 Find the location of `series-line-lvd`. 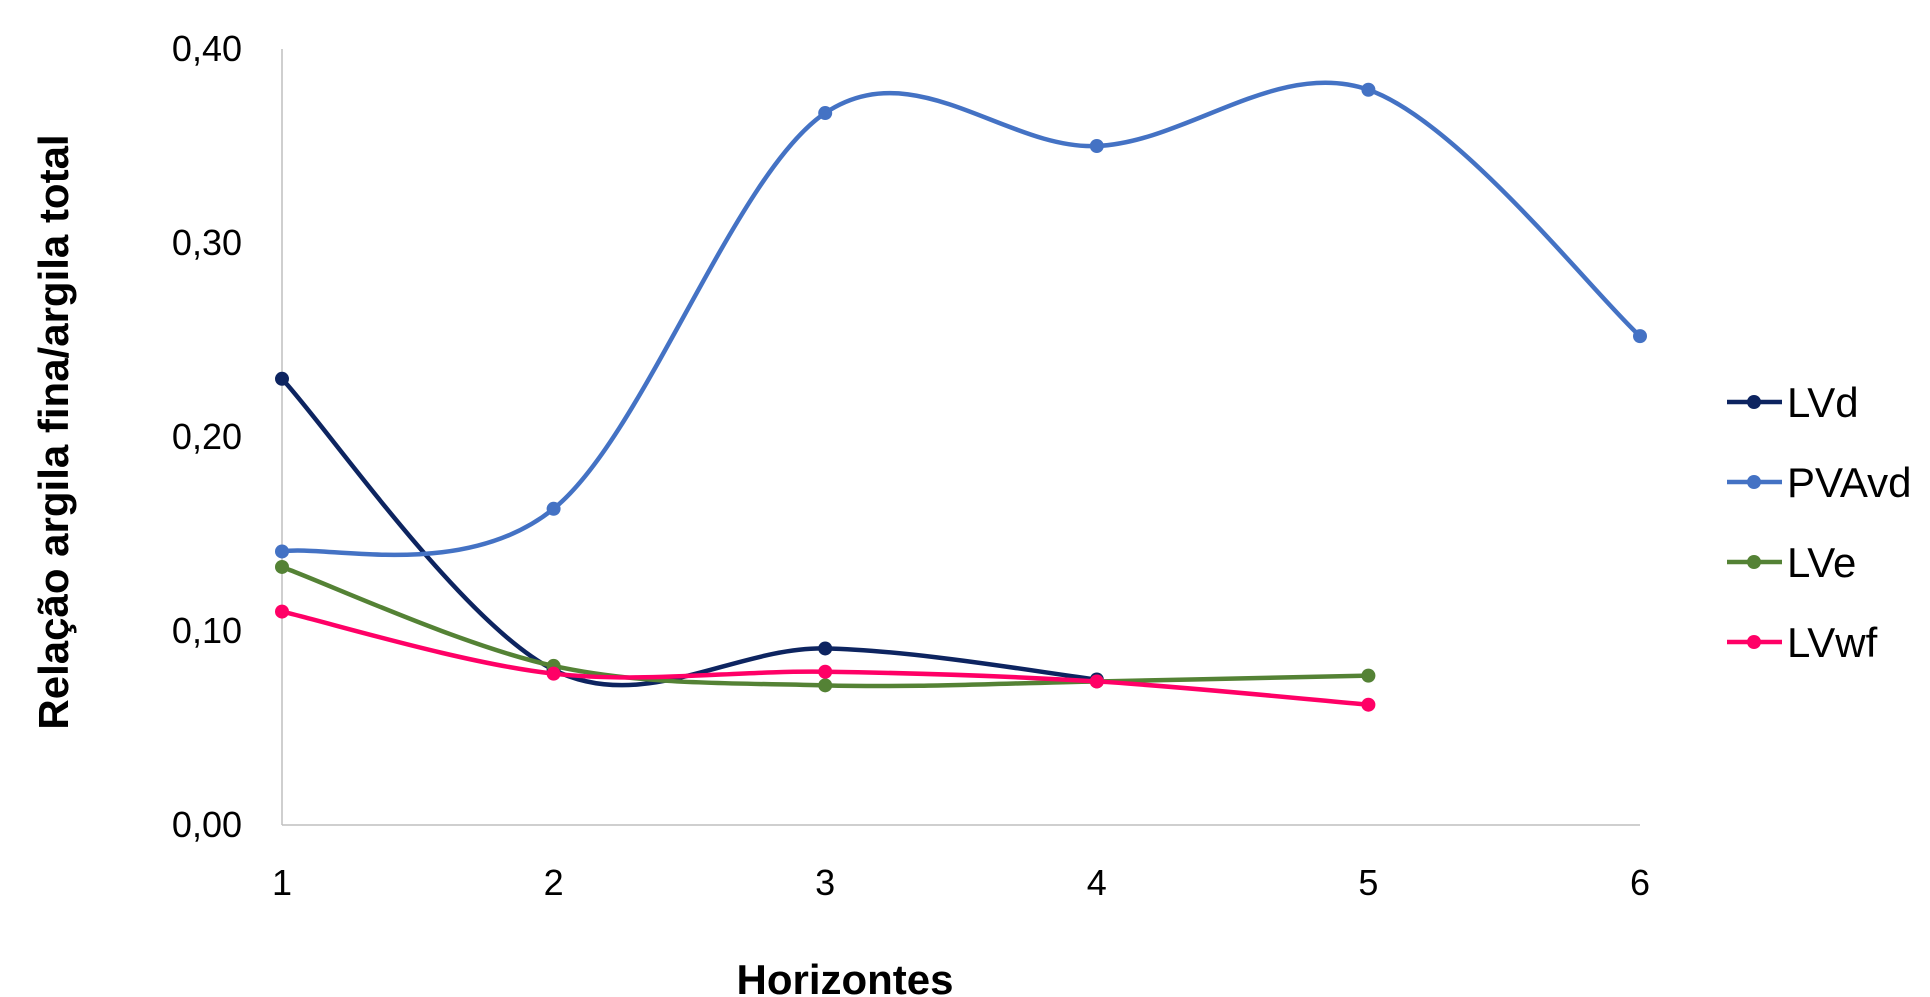

series-line-lvd is located at coordinates (689, 532).